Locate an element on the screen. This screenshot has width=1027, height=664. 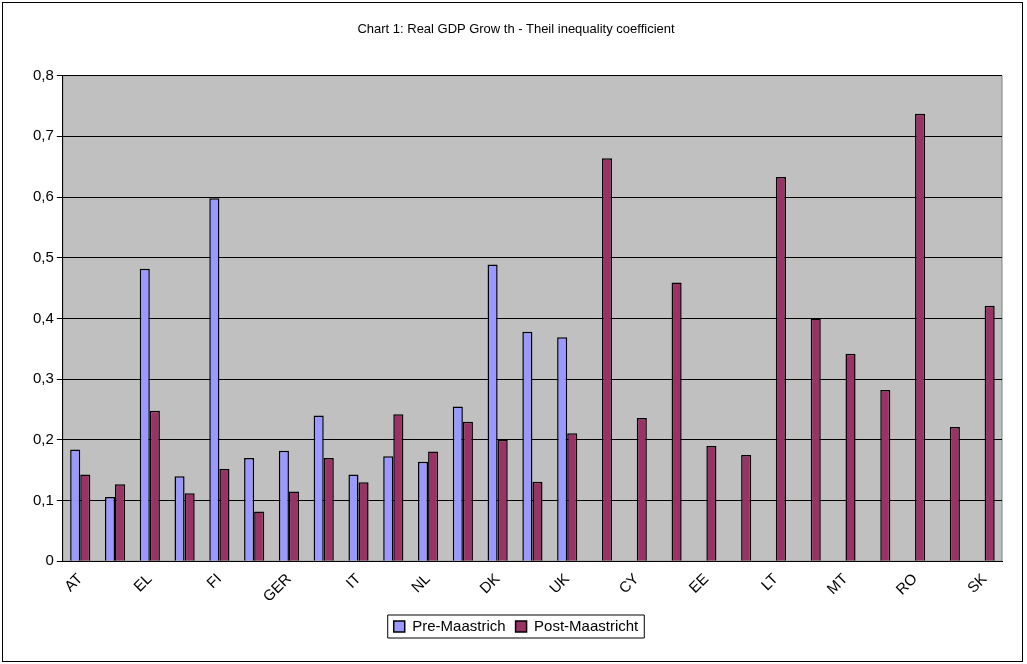
y-tick-label: 0,6 is located at coordinates (43, 196).